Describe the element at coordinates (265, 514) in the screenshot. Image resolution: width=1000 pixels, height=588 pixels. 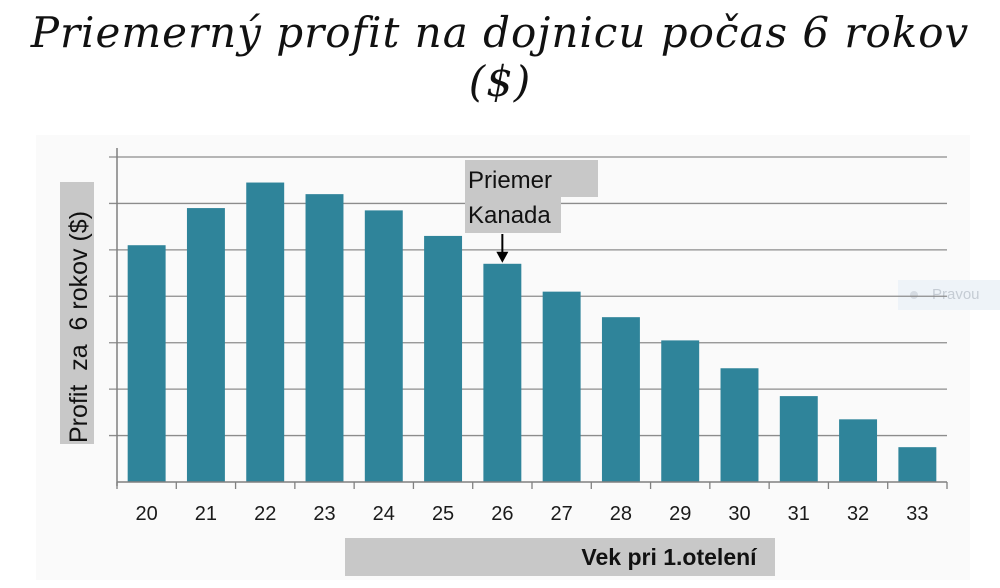
I see `x-tick-label-22: 22` at that location.